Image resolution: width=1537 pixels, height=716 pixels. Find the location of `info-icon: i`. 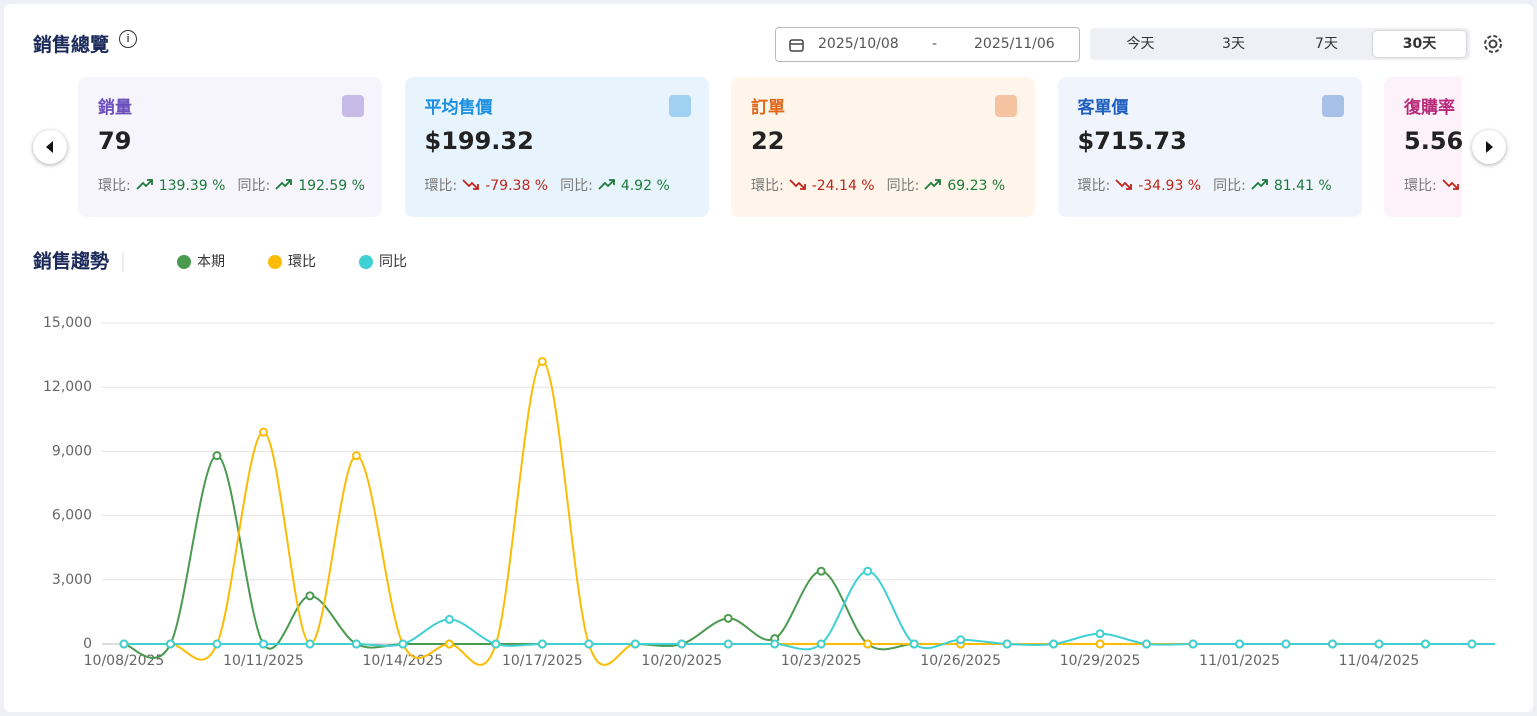

info-icon: i is located at coordinates (128, 39).